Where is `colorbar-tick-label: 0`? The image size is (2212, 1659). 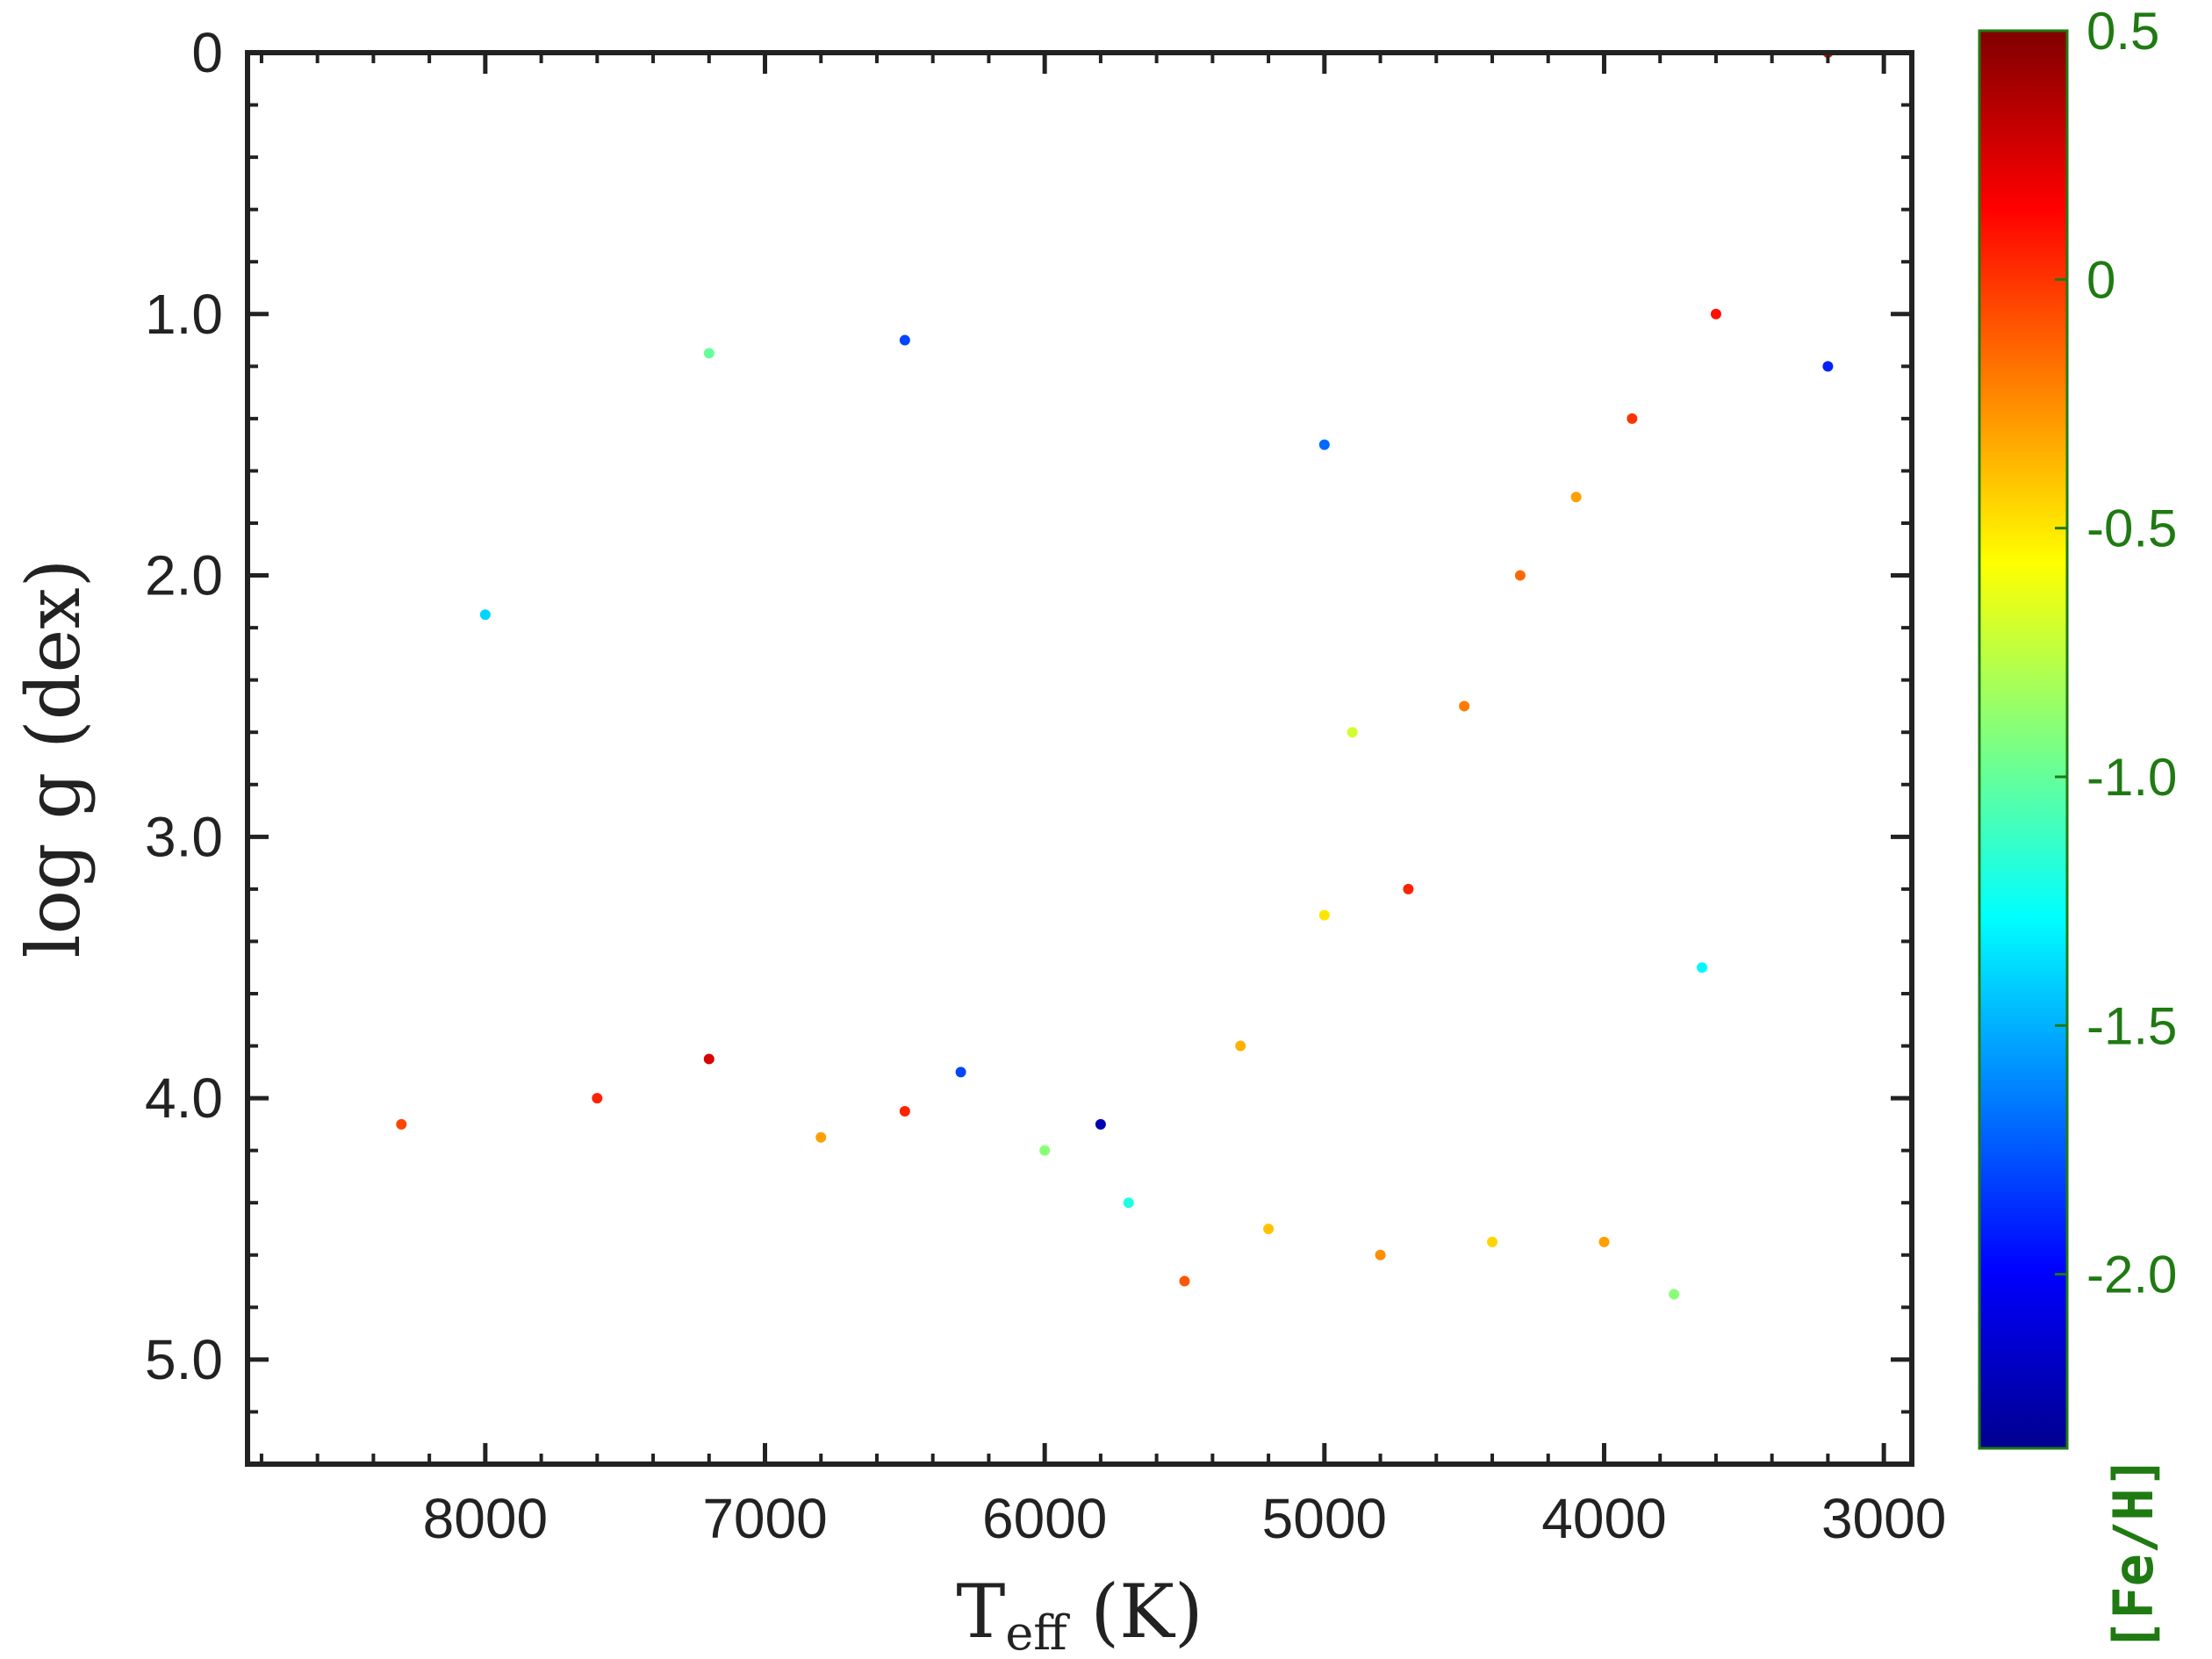
colorbar-tick-label: 0 is located at coordinates (2100, 280).